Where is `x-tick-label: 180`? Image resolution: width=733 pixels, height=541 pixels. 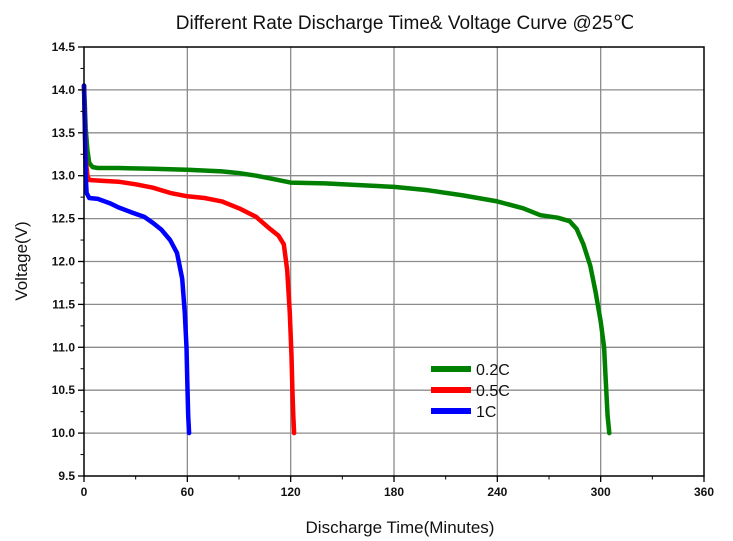
x-tick-label: 180 is located at coordinates (394, 492).